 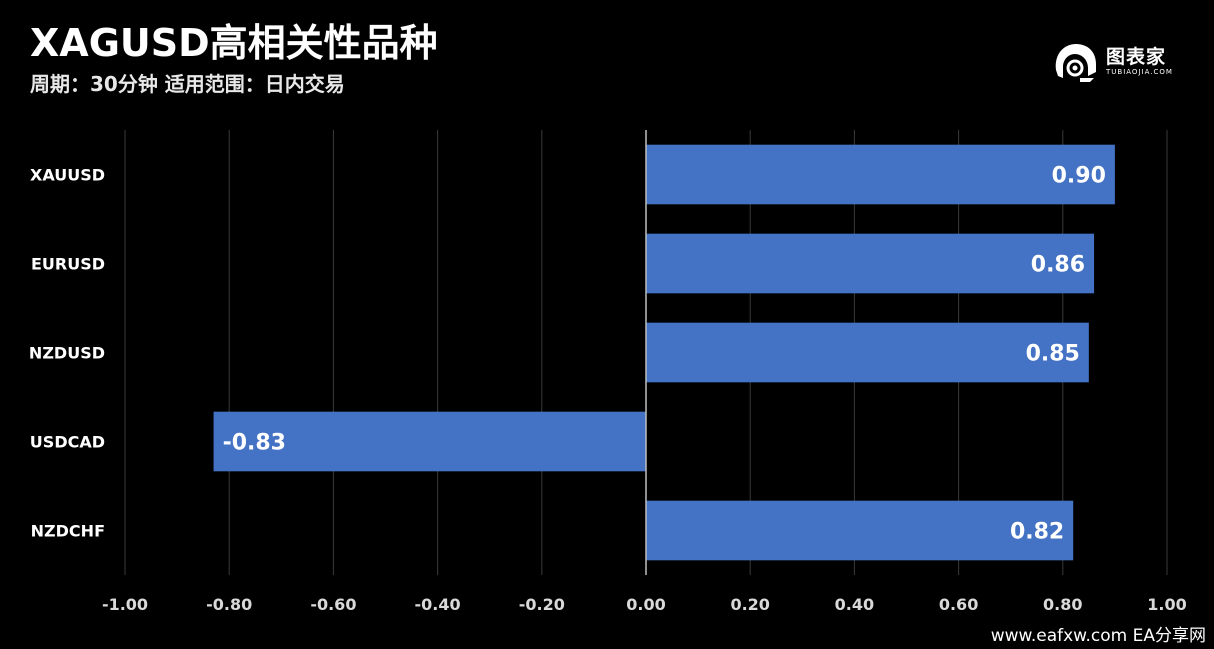 I want to click on value-label: 0.82, so click(x=1037, y=532).